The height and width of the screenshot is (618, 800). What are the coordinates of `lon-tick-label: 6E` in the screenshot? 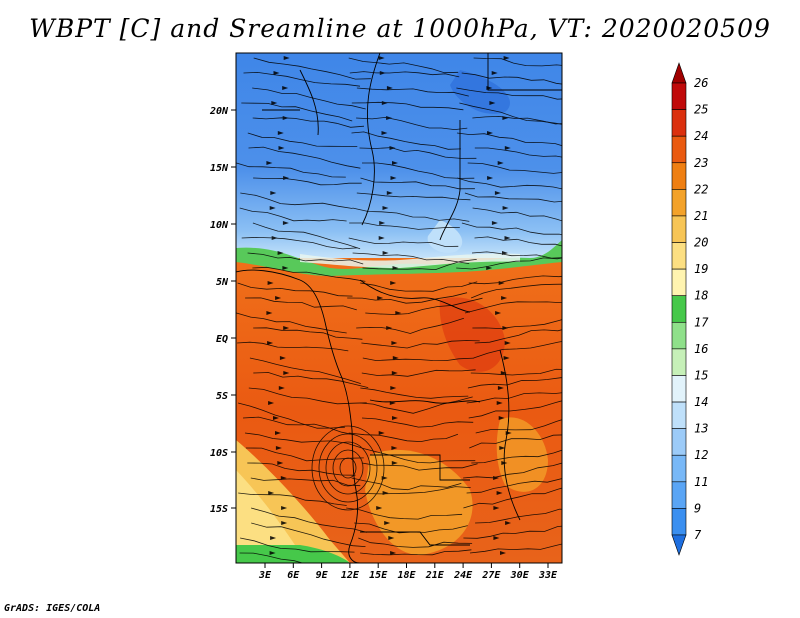 It's located at (293, 575).